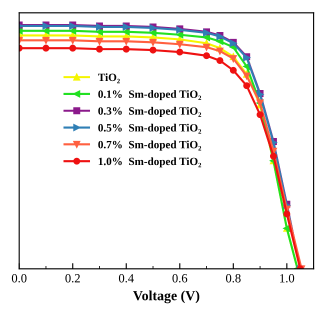  What do you see at coordinates (287, 278) in the screenshot?
I see `x-tick-label: 1.0` at bounding box center [287, 278].